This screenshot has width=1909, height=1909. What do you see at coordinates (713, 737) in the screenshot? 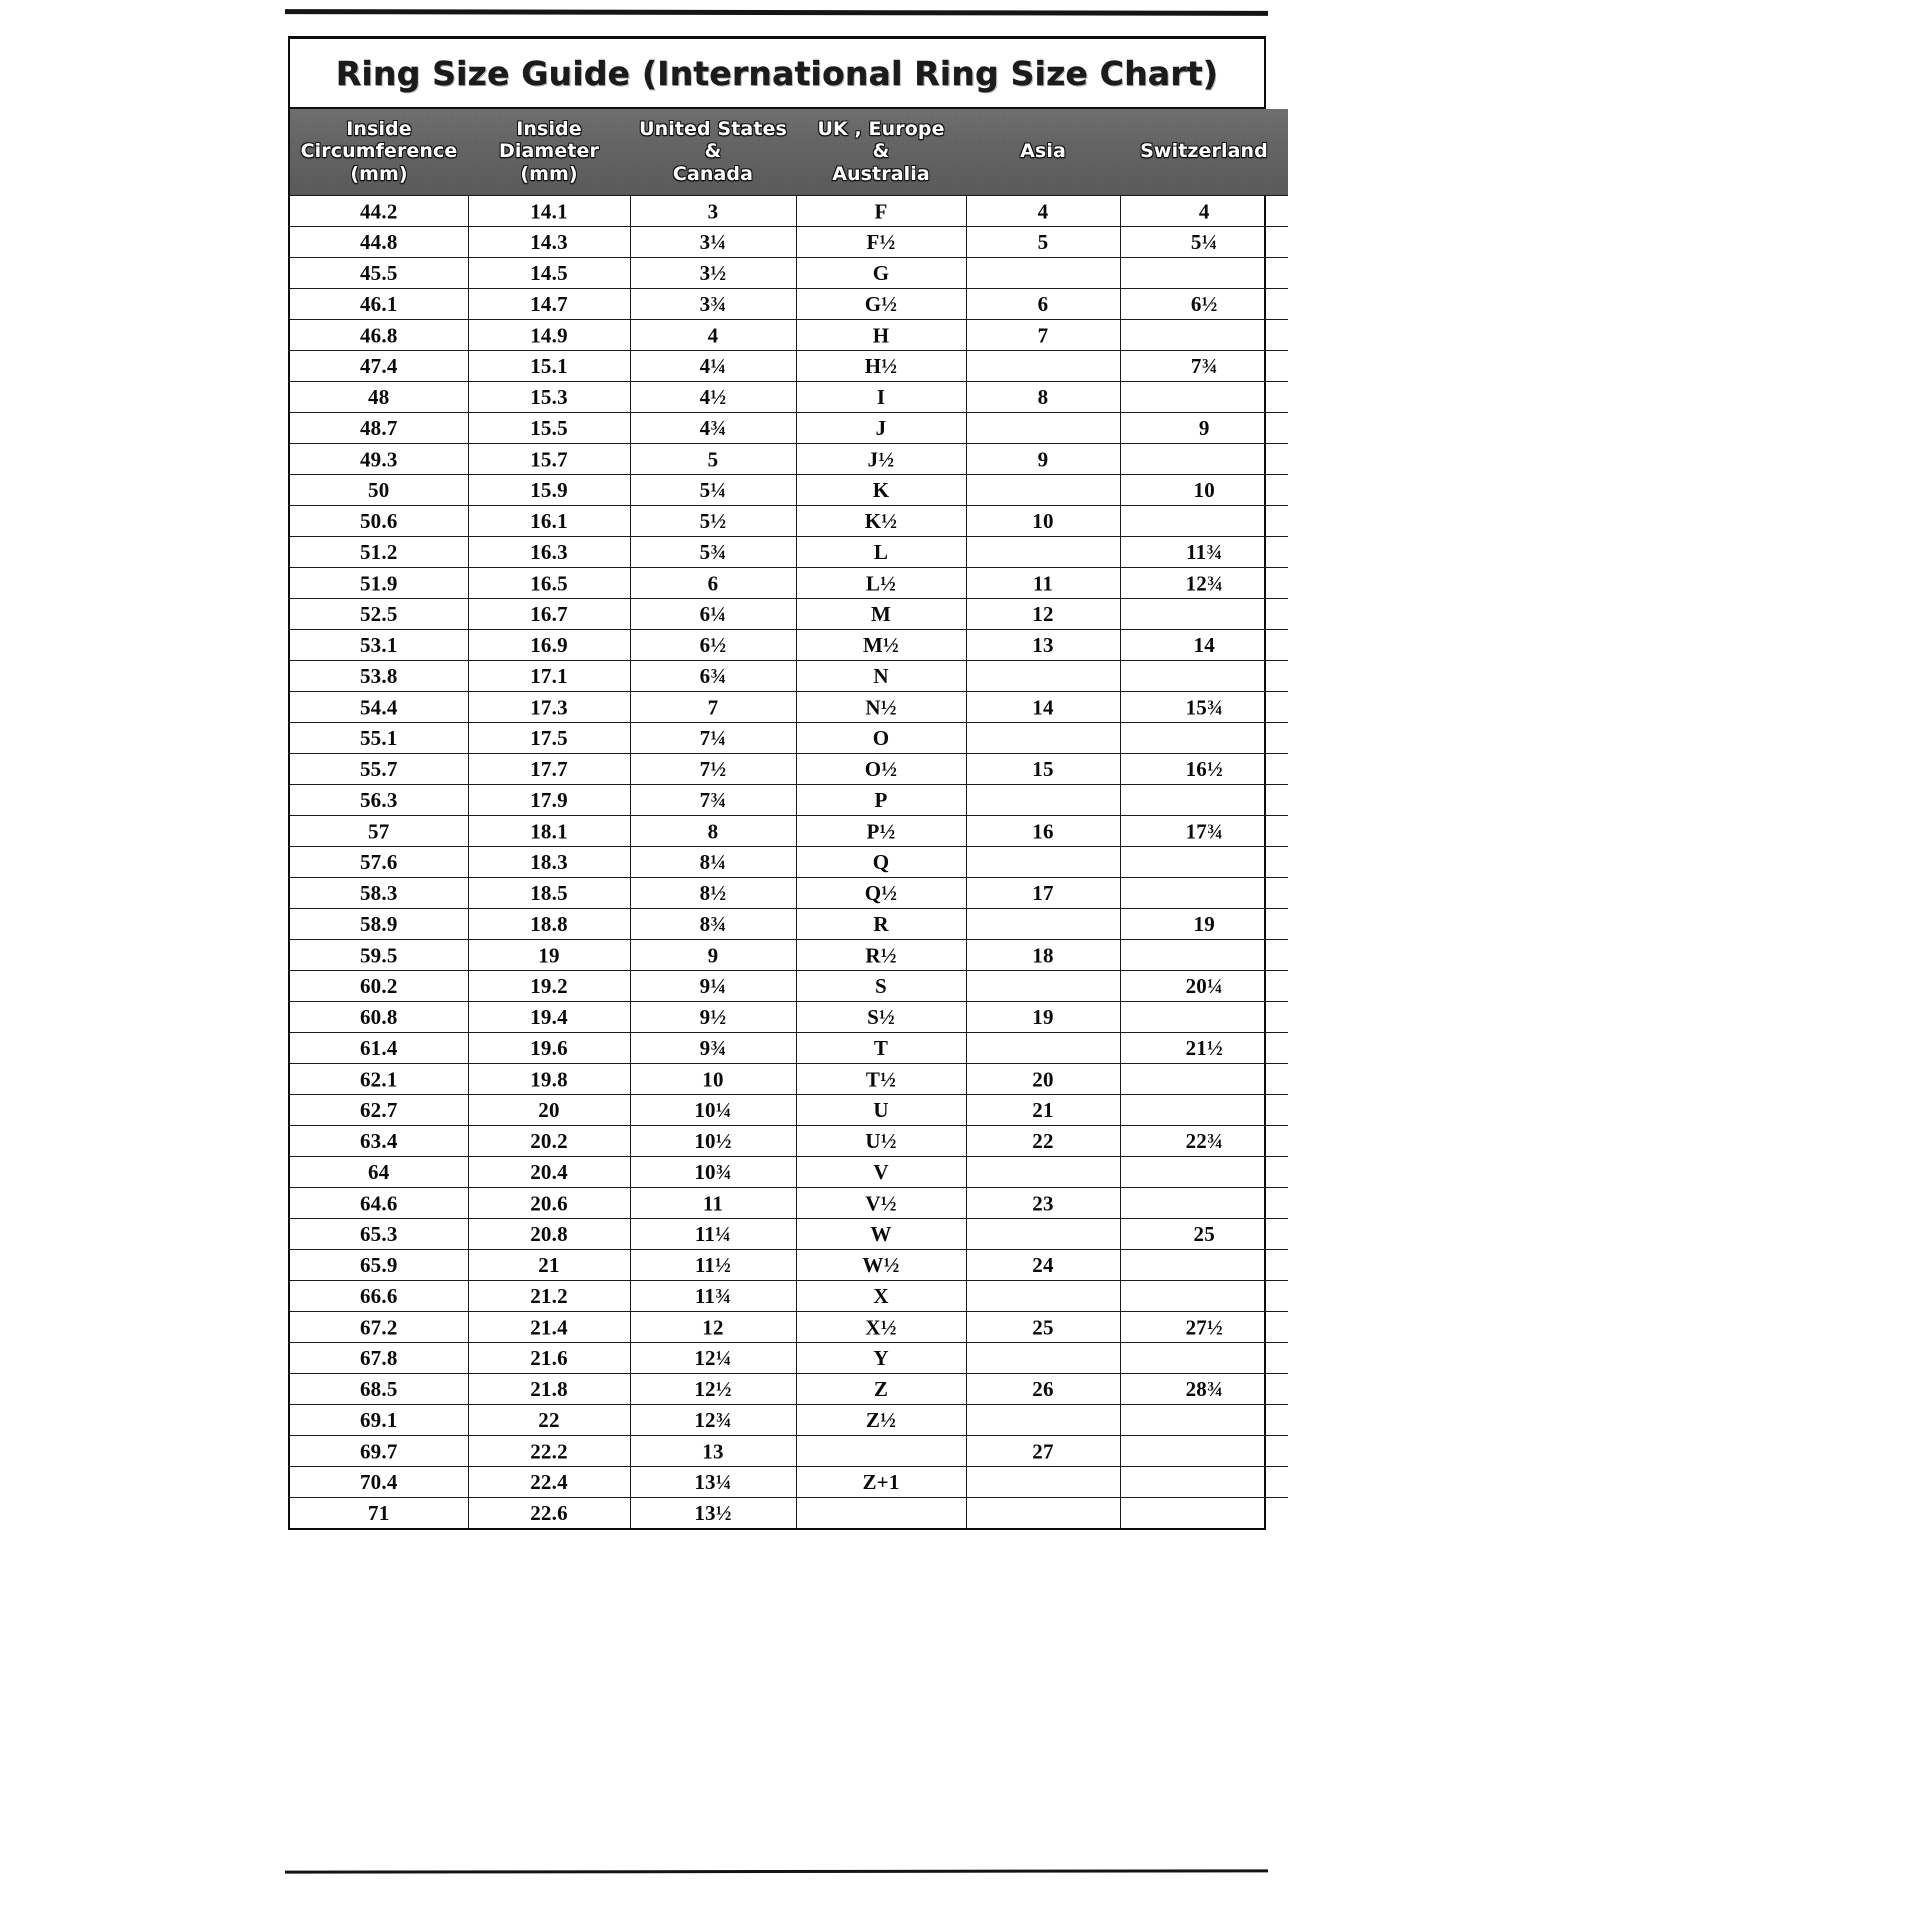
I see `cell-value: 7¼` at bounding box center [713, 737].